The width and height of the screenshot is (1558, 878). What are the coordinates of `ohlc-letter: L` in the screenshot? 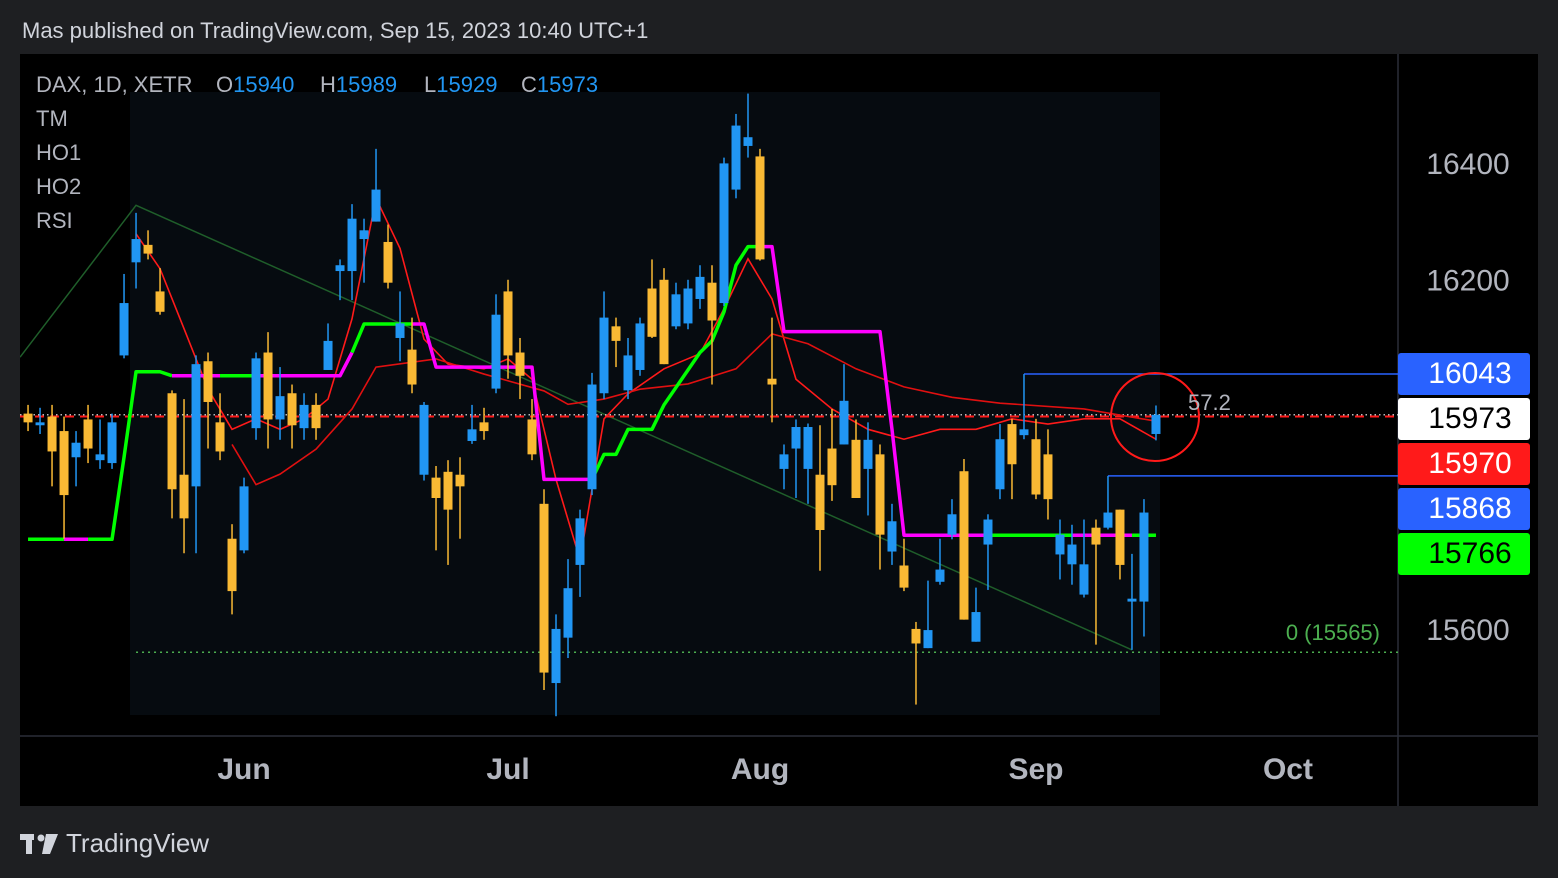 It's located at (430, 84).